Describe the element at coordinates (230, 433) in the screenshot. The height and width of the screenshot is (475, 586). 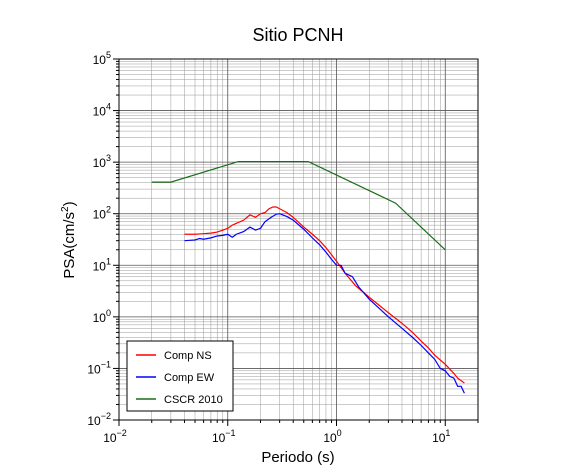
I see `x-tick-label-exponent: −1` at that location.